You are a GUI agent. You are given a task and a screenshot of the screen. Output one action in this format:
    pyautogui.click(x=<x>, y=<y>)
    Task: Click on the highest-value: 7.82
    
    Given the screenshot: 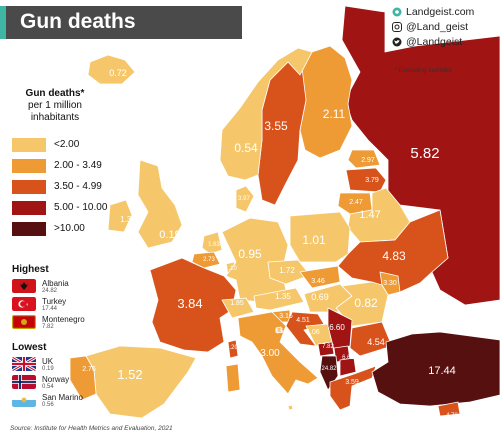 What is the action you would take?
    pyautogui.click(x=48, y=327)
    